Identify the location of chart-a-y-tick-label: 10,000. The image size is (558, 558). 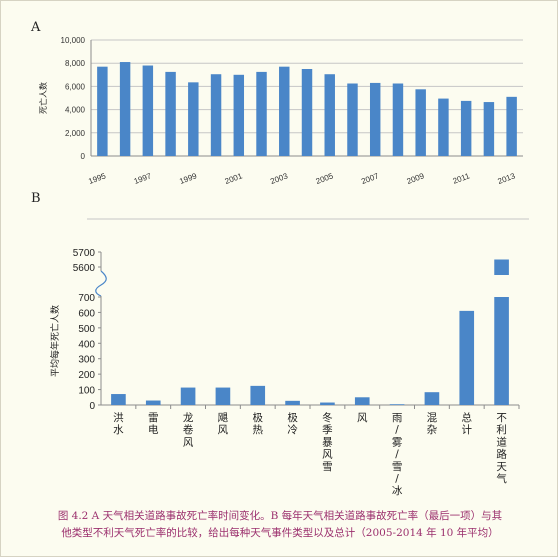
(73, 40).